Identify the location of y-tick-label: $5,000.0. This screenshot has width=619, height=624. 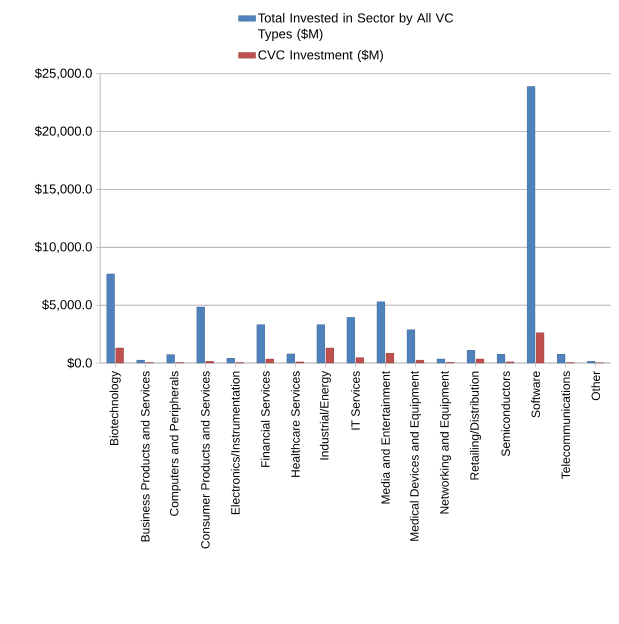
(67, 305).